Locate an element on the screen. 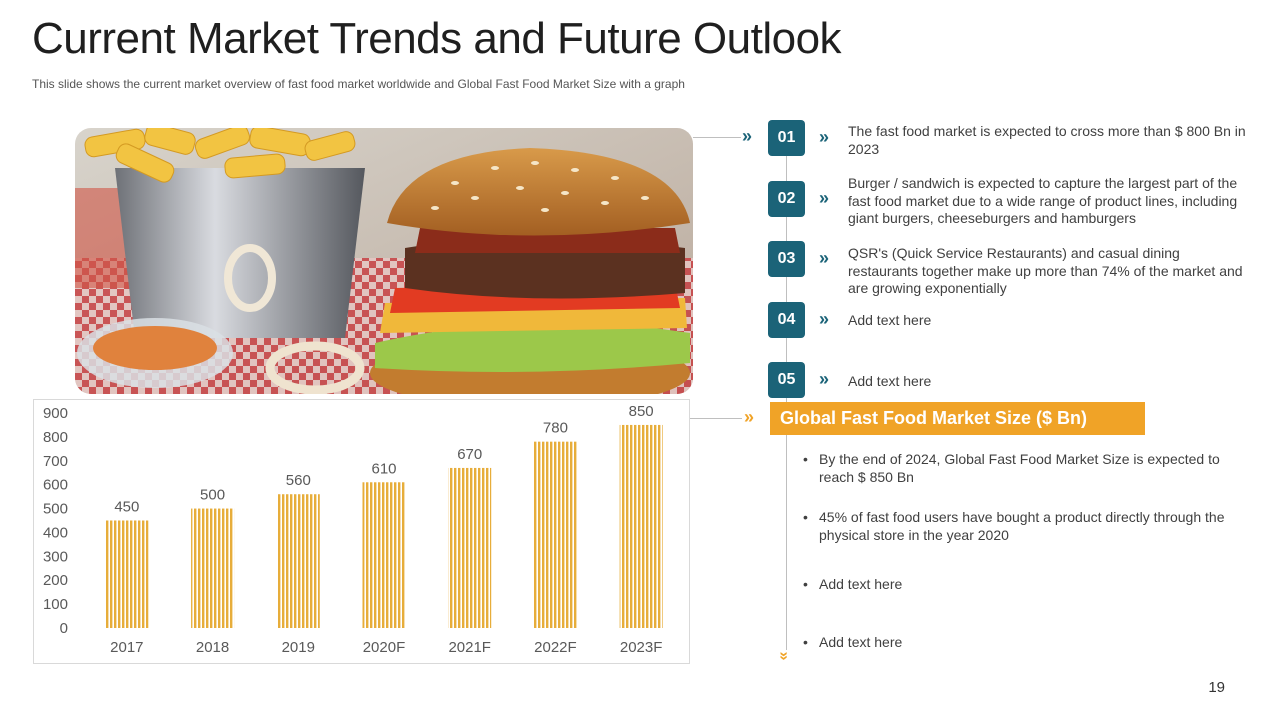 The width and height of the screenshot is (1280, 720). timeline-line is located at coordinates (786, 400).